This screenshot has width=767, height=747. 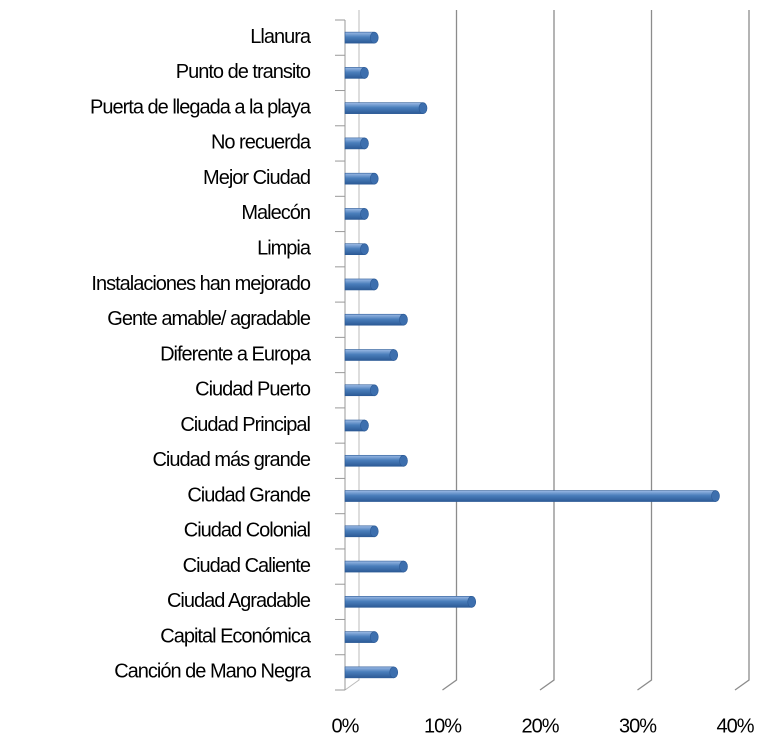 I want to click on x-tick-label: 40%, so click(x=735, y=726).